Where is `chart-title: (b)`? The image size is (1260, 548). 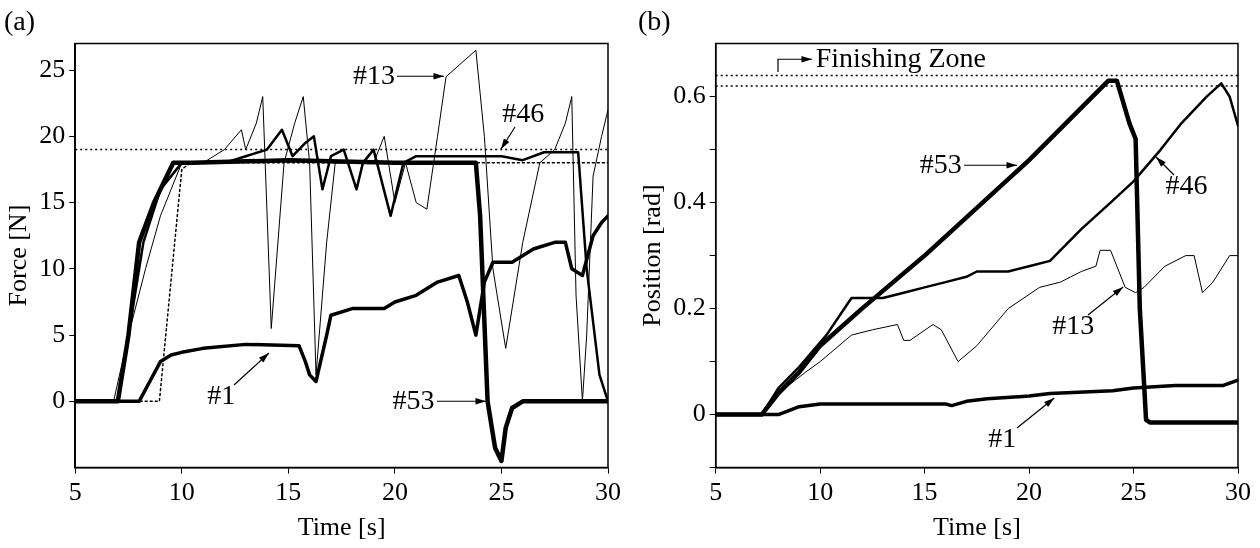 chart-title: (b) is located at coordinates (654, 21).